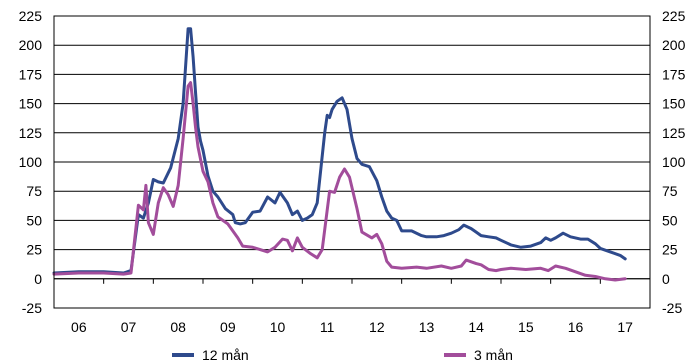 This screenshot has width=688, height=364. Describe the element at coordinates (178, 327) in the screenshot. I see `x-tick-label: 08` at that location.